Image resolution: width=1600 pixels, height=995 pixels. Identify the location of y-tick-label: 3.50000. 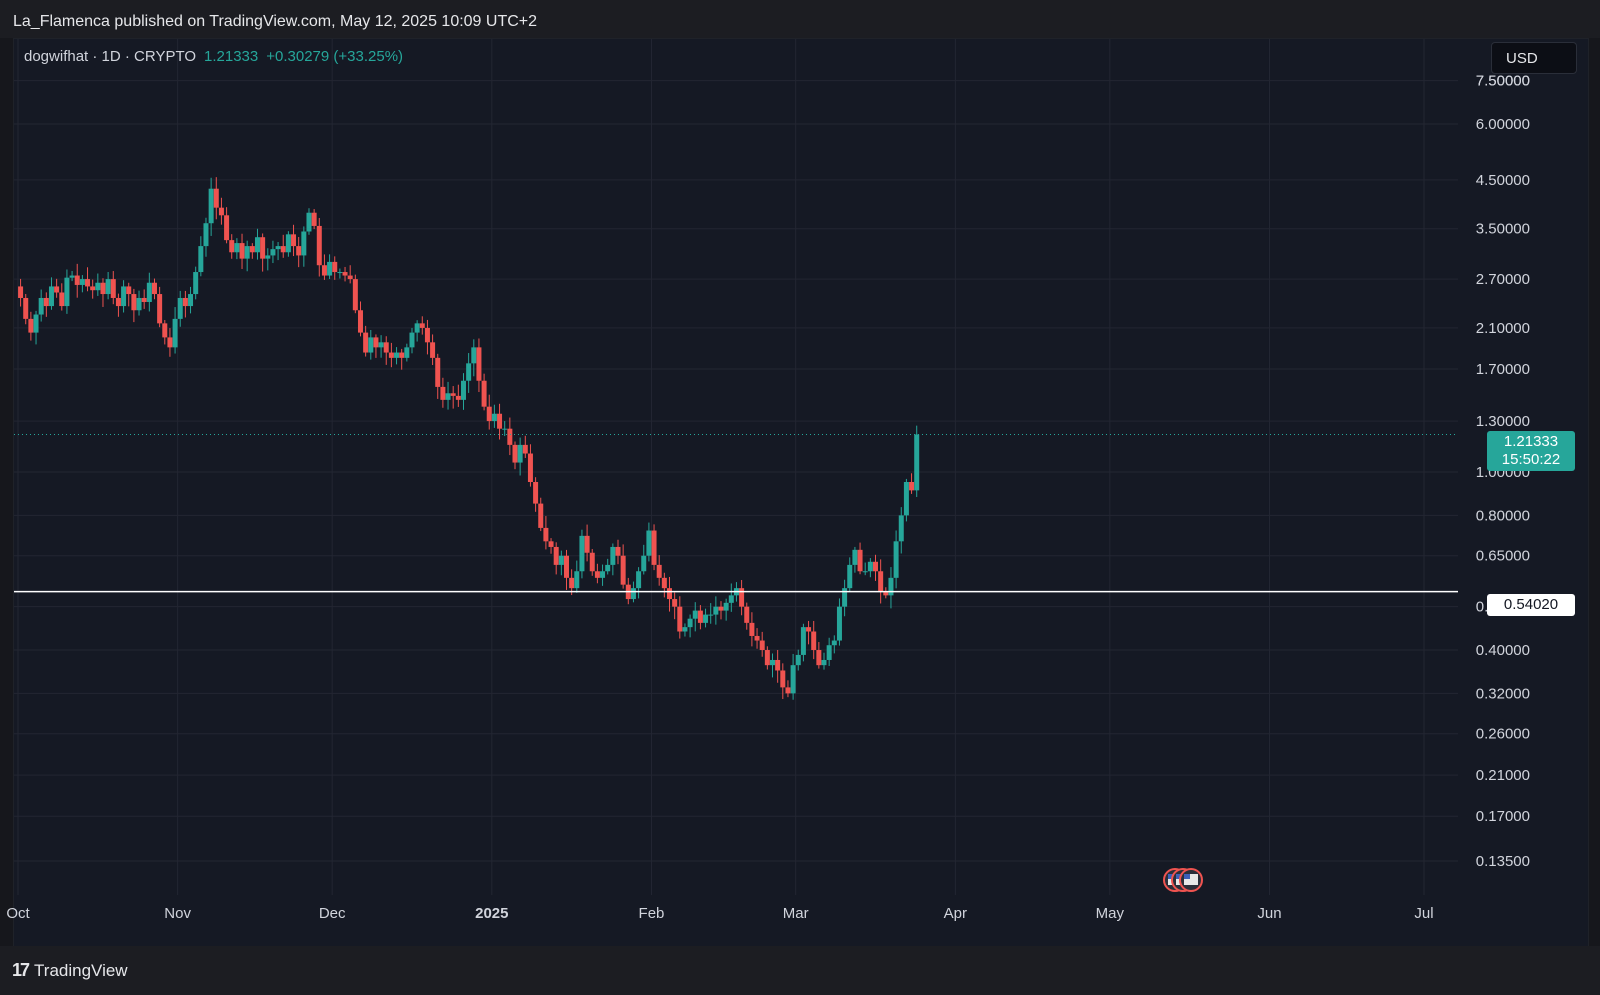
(1503, 229).